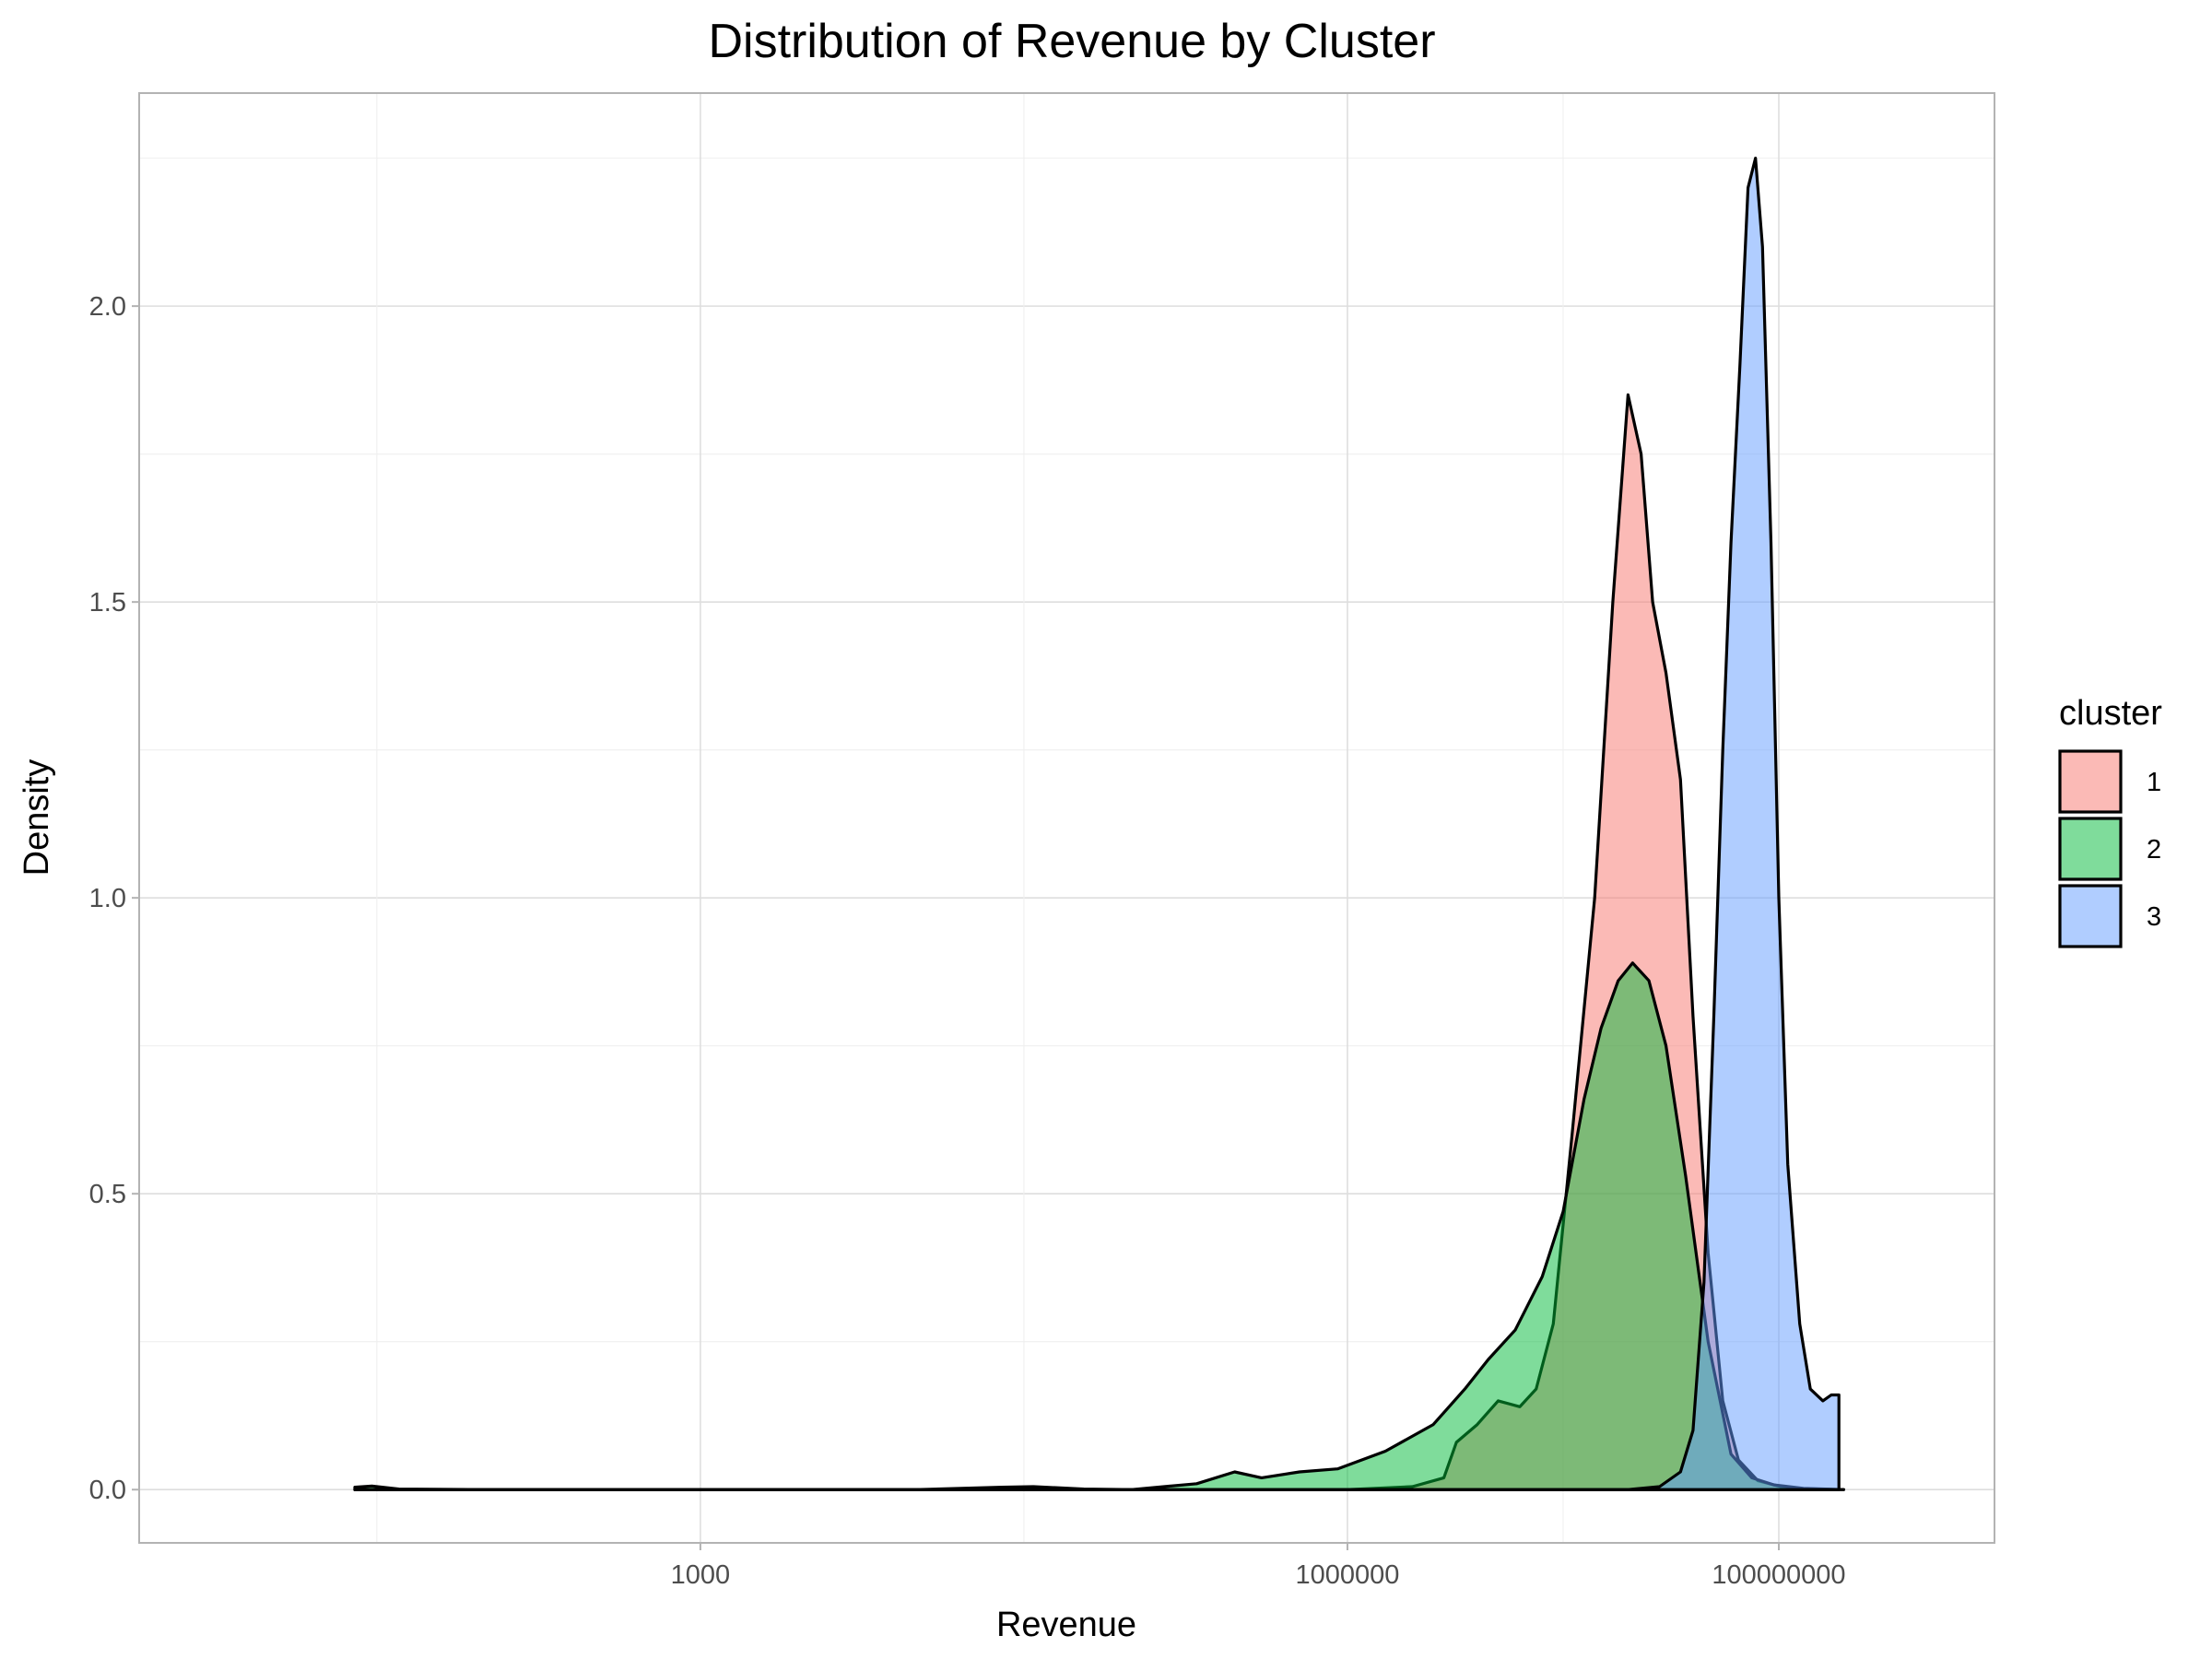  What do you see at coordinates (701, 1575) in the screenshot?
I see `x-tick-label: 1000` at bounding box center [701, 1575].